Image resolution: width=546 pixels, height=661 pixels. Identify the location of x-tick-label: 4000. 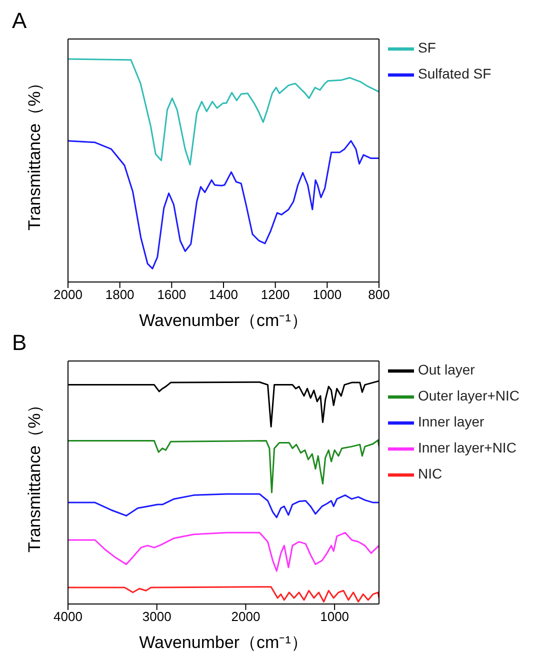
(68, 616).